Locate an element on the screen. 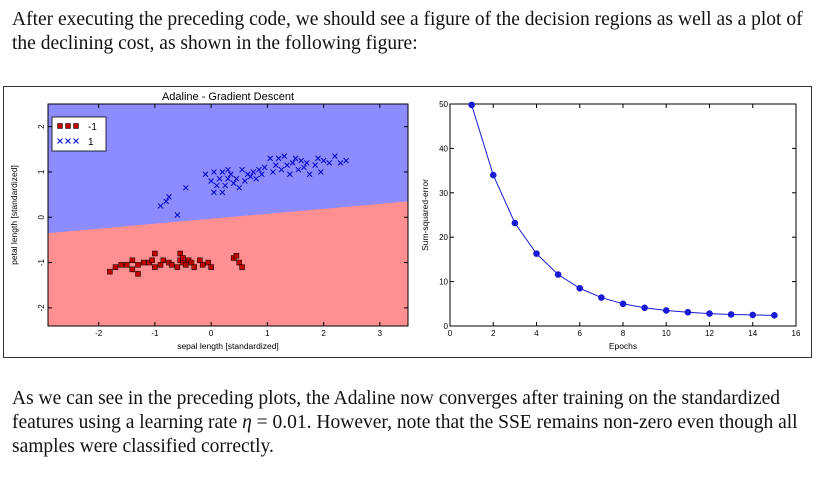 Image resolution: width=826 pixels, height=479 pixels. x-tick-label: 14 is located at coordinates (752, 333).